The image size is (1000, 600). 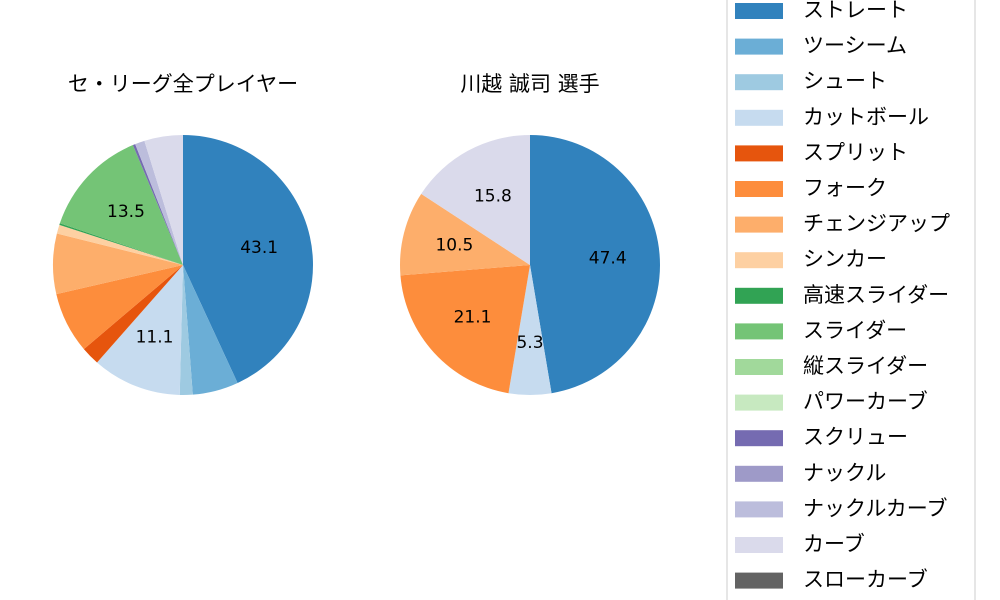 I want to click on legend-label: スクリュー, so click(x=855, y=437).